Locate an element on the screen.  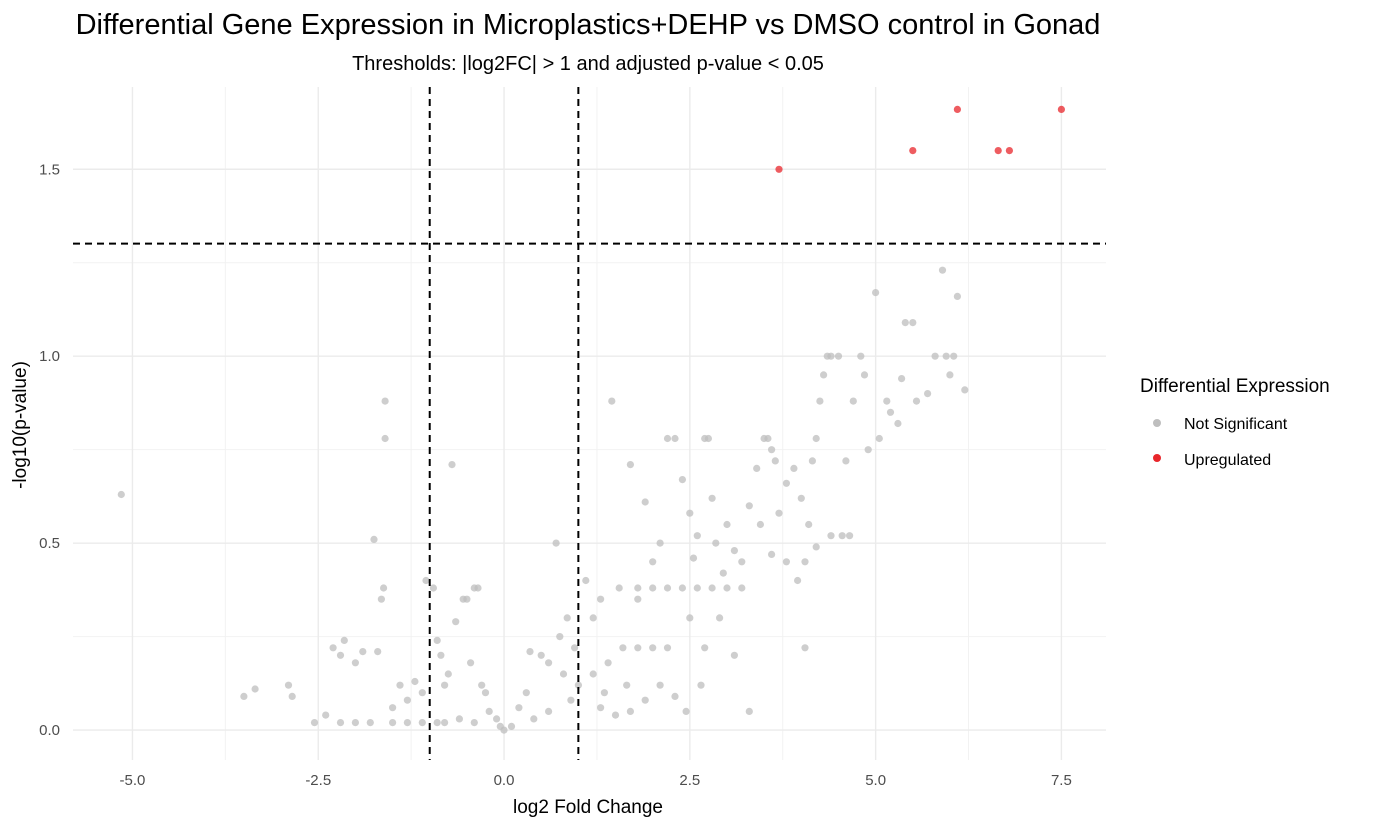
y-tick-label: 1.5 is located at coordinates (49, 169).